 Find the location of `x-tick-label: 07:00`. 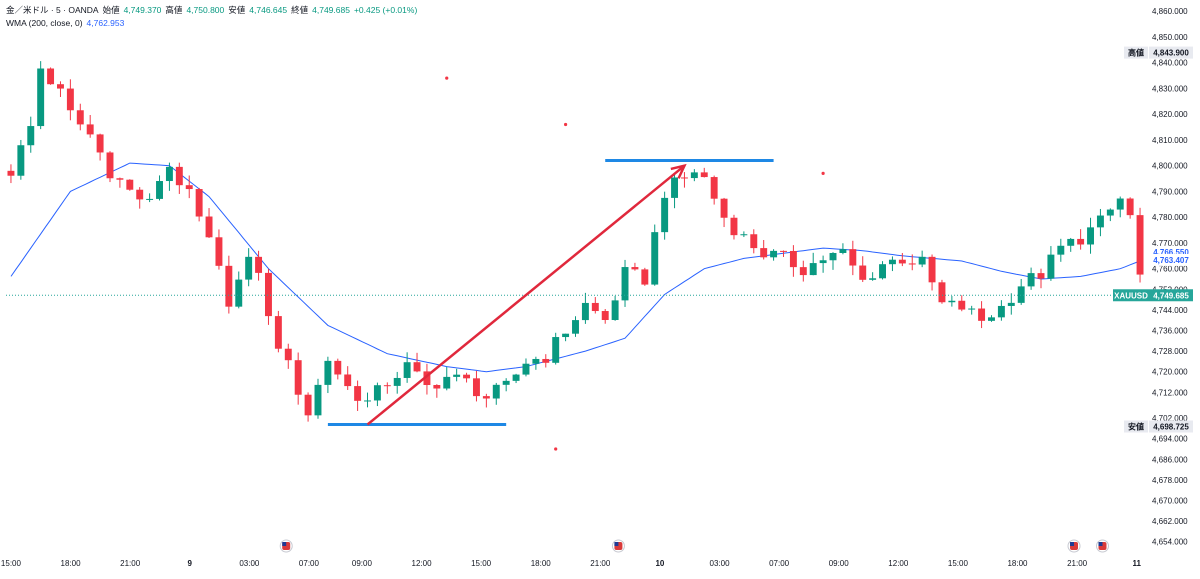

x-tick-label: 07:00 is located at coordinates (779, 563).